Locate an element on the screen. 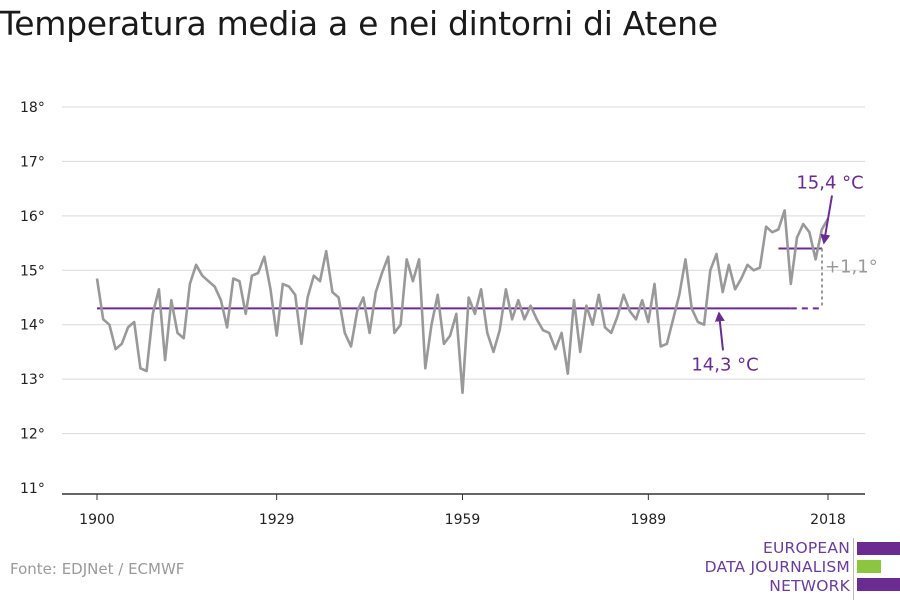  y-tick-label: 14° is located at coordinates (32, 326).